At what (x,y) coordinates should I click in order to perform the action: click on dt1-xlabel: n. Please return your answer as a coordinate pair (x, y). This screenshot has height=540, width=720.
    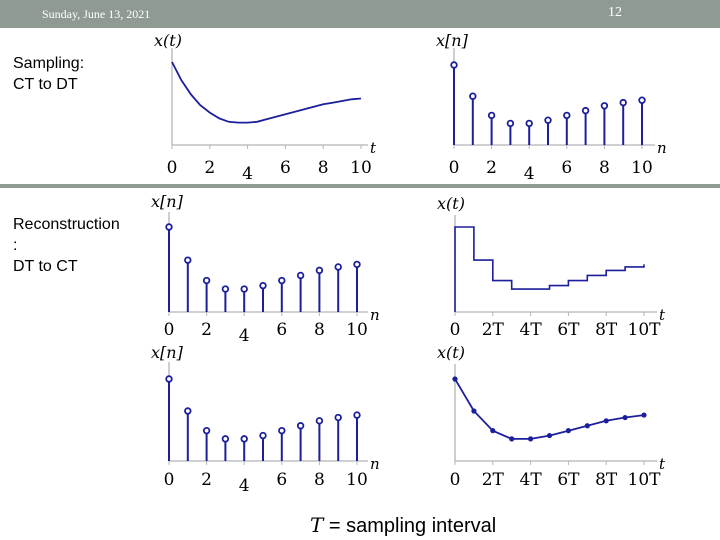
    Looking at the image, I should click on (662, 148).